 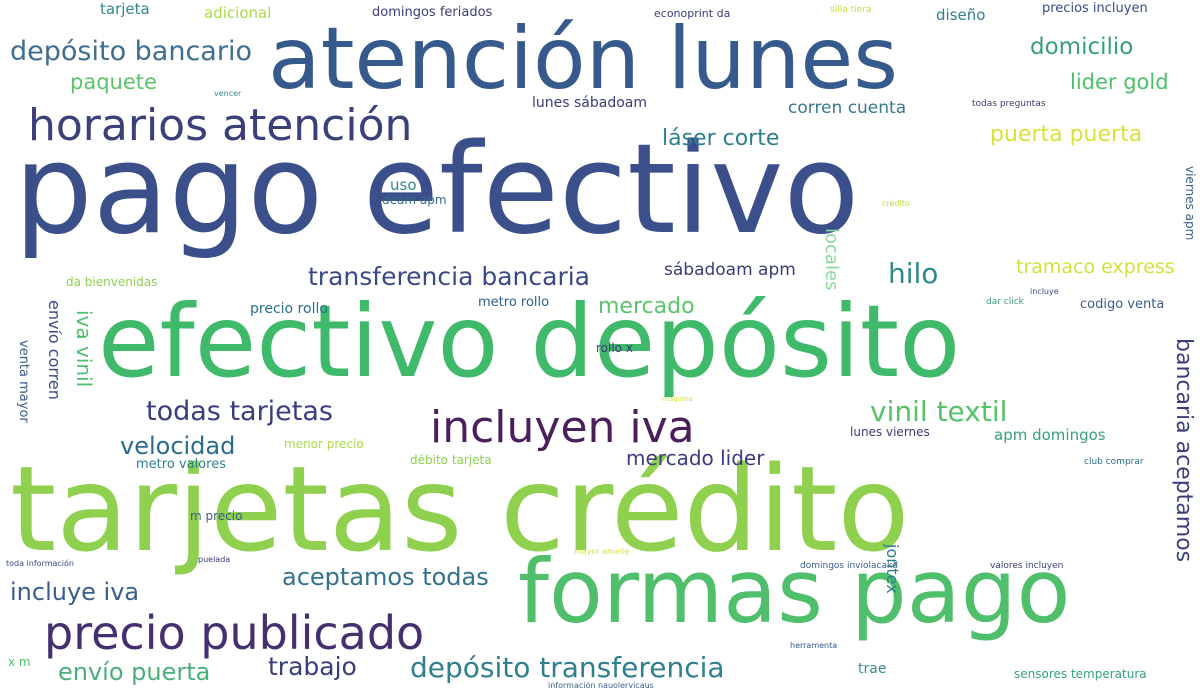 What do you see at coordinates (23, 381) in the screenshot?
I see `word-venta-mayor: venta mayor` at bounding box center [23, 381].